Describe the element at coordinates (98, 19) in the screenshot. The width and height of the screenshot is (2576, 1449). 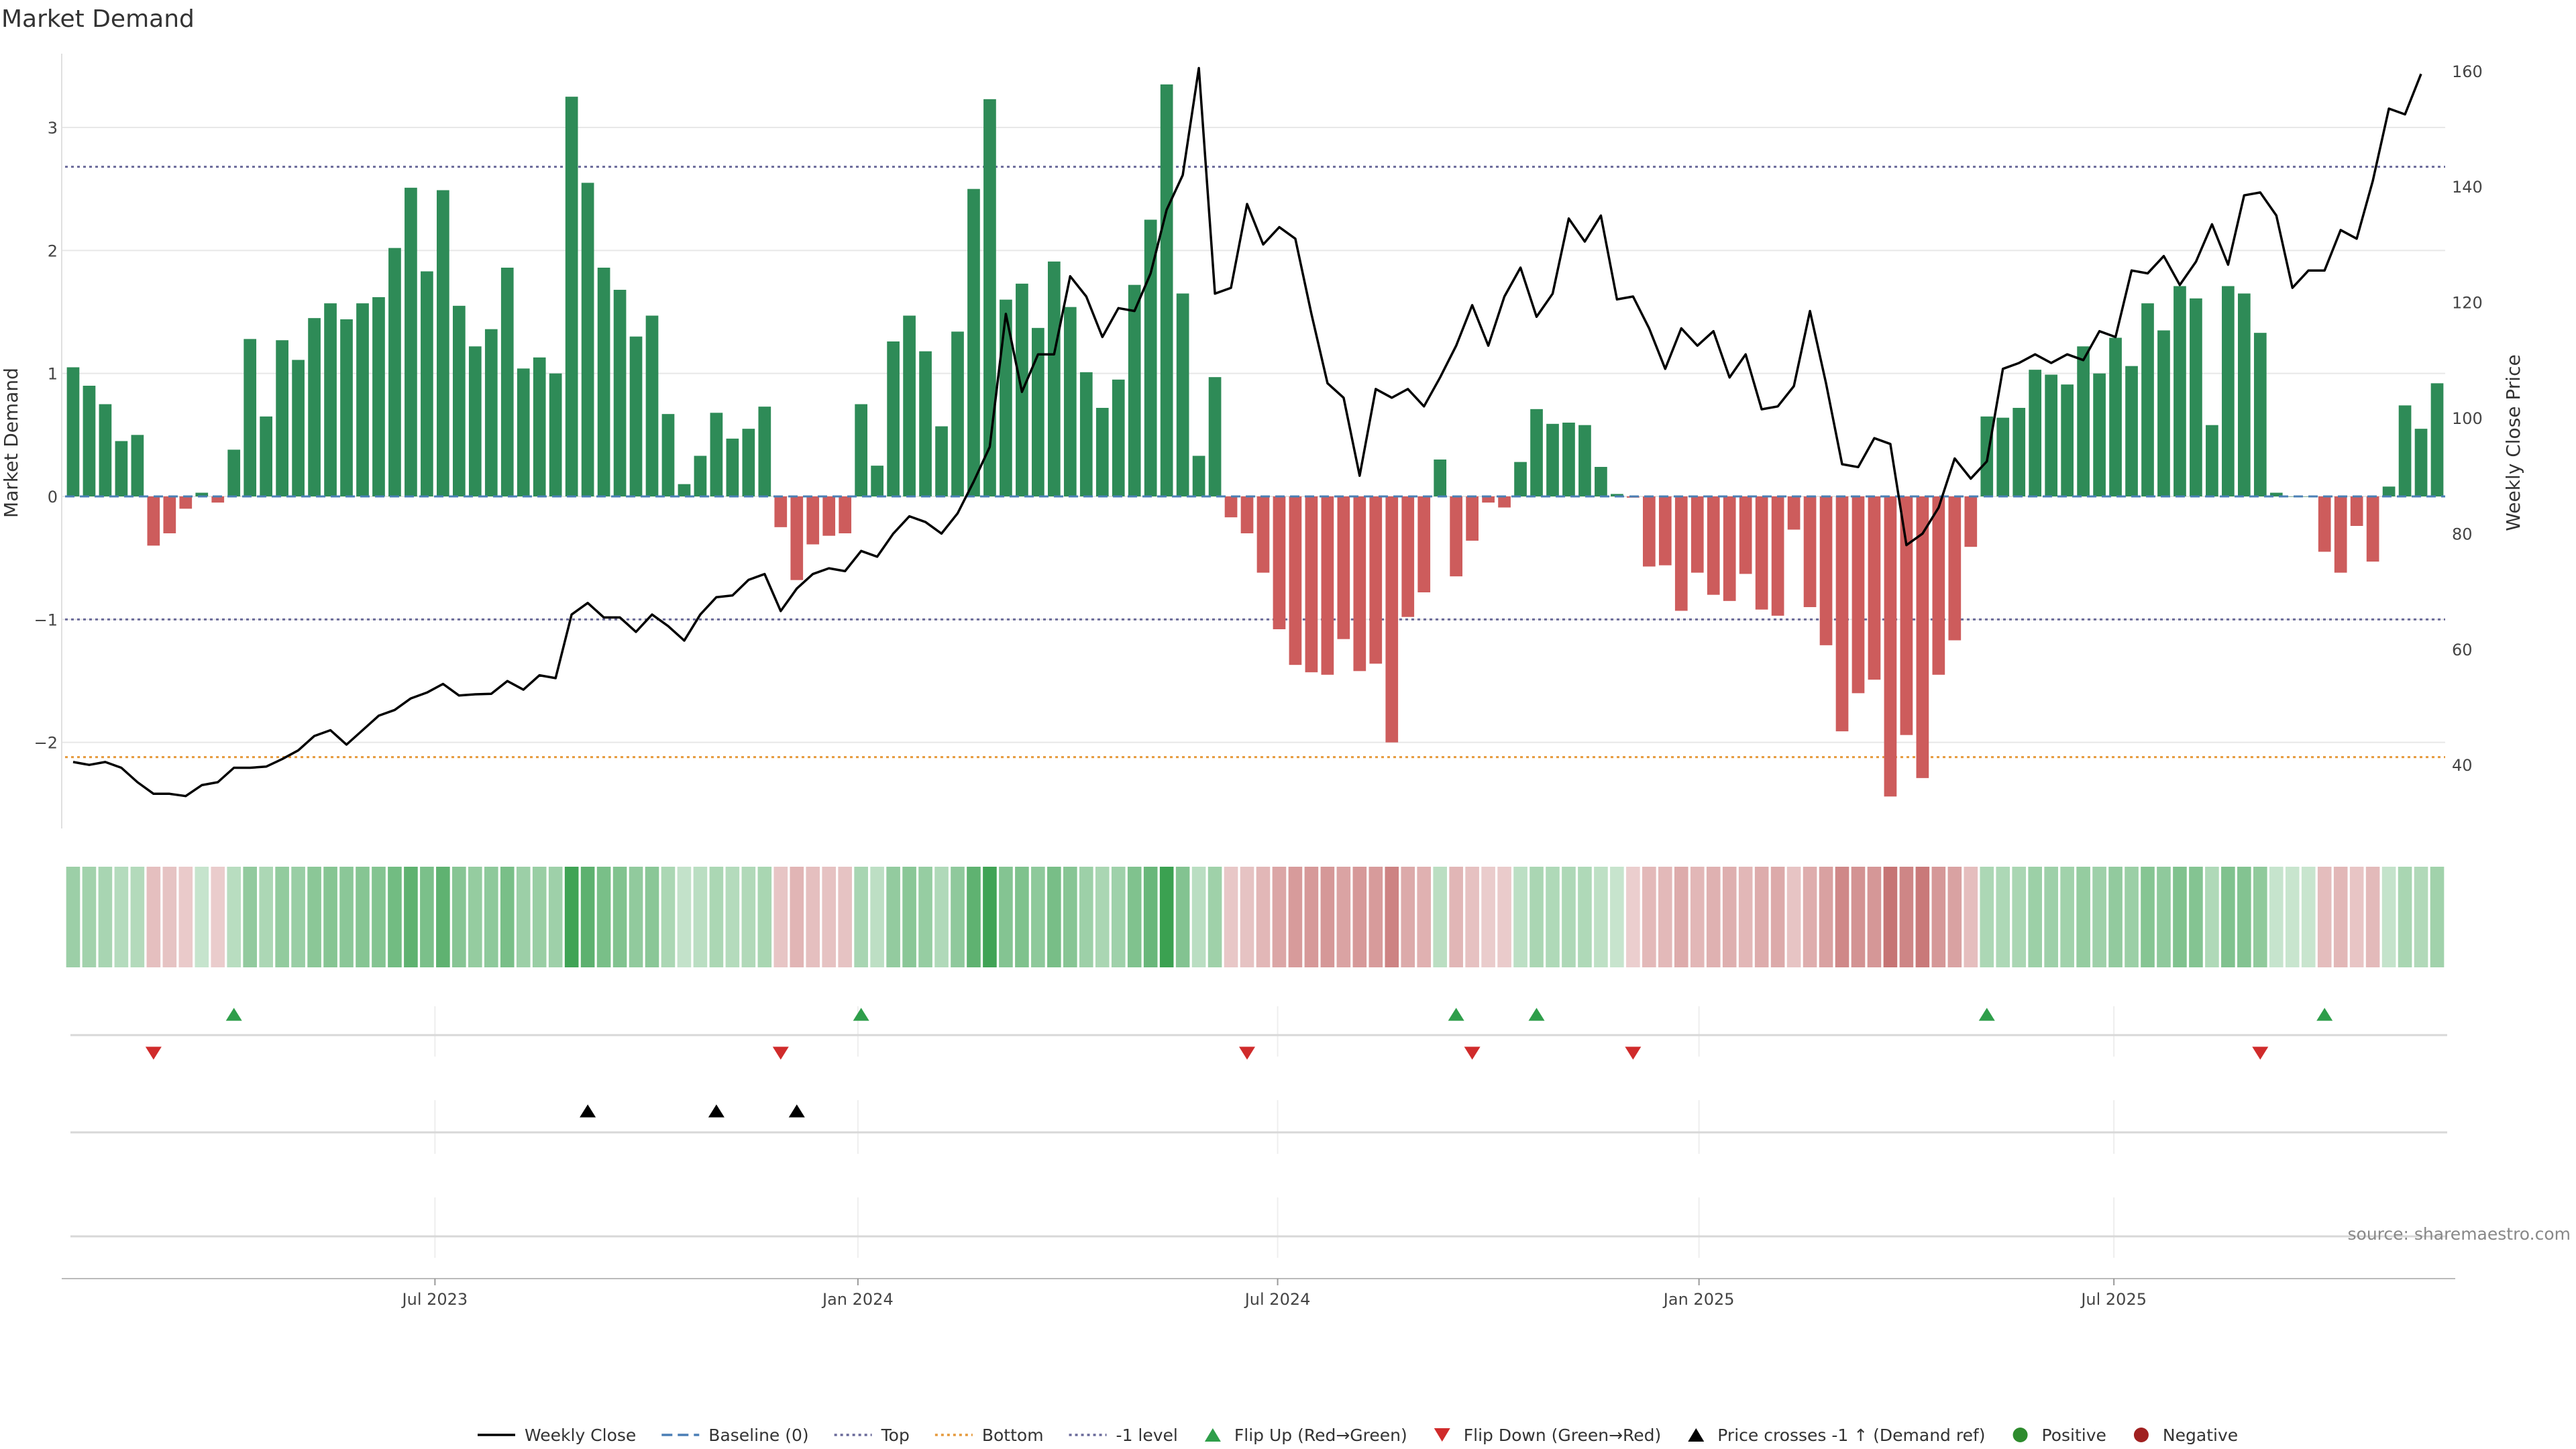
I see `chart-title: Market Demand` at that location.